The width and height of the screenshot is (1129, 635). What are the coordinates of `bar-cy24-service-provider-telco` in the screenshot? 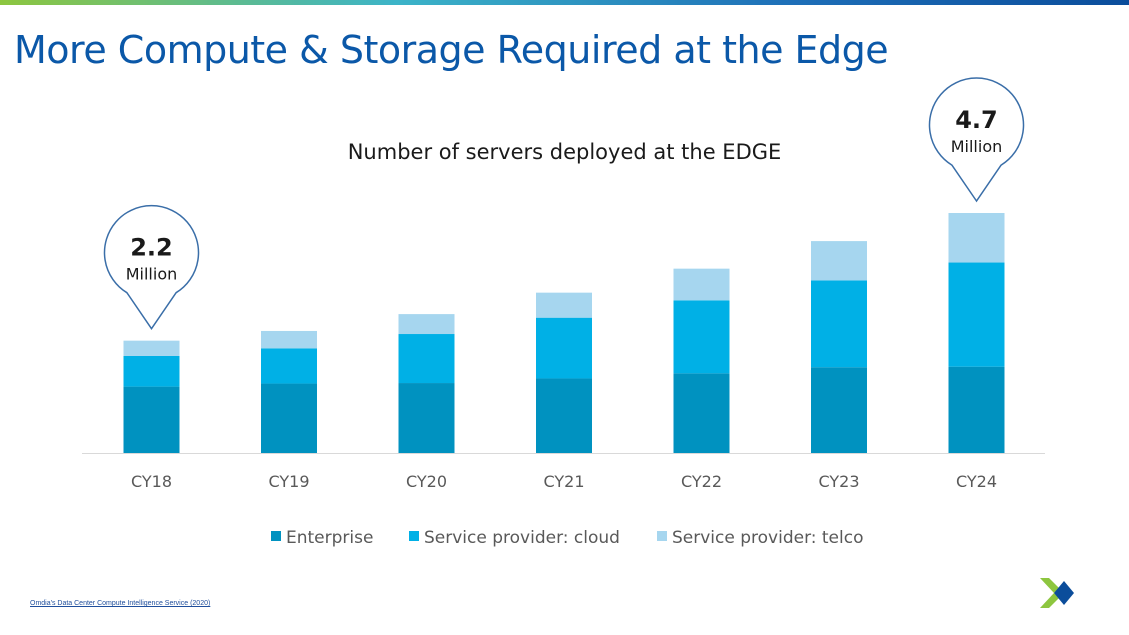 It's located at (976, 238).